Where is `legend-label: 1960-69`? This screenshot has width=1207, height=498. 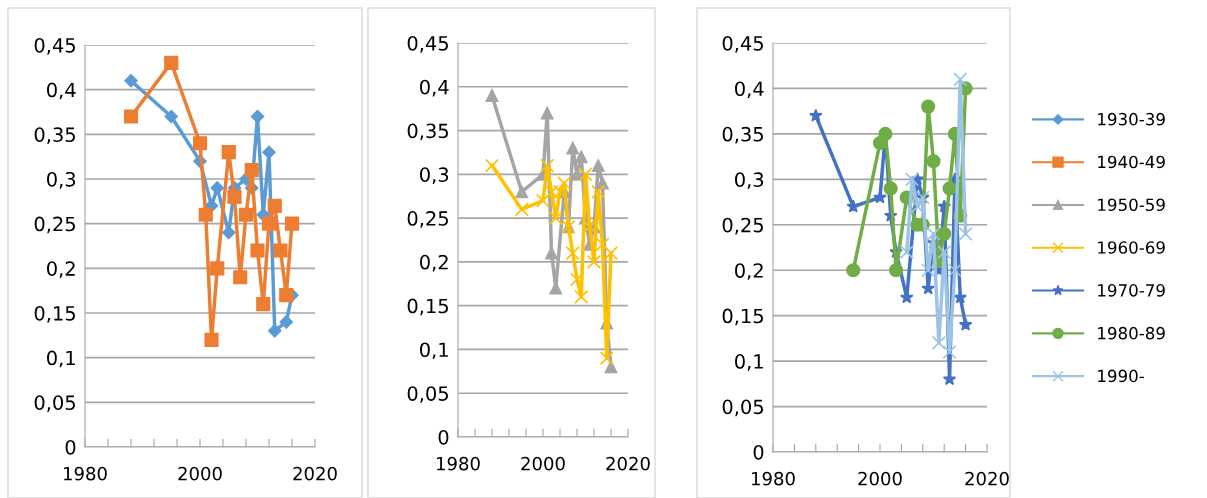 legend-label: 1960-69 is located at coordinates (1131, 247).